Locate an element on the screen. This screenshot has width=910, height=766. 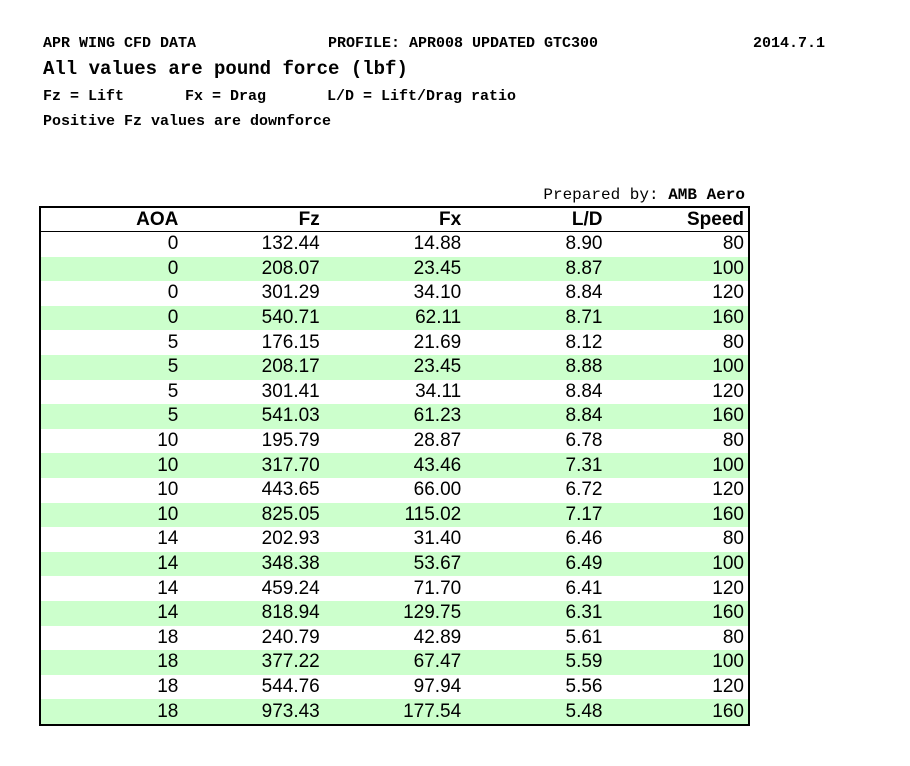
table-row: 0 540.71 62.11 8.71 160 is located at coordinates (394, 318).